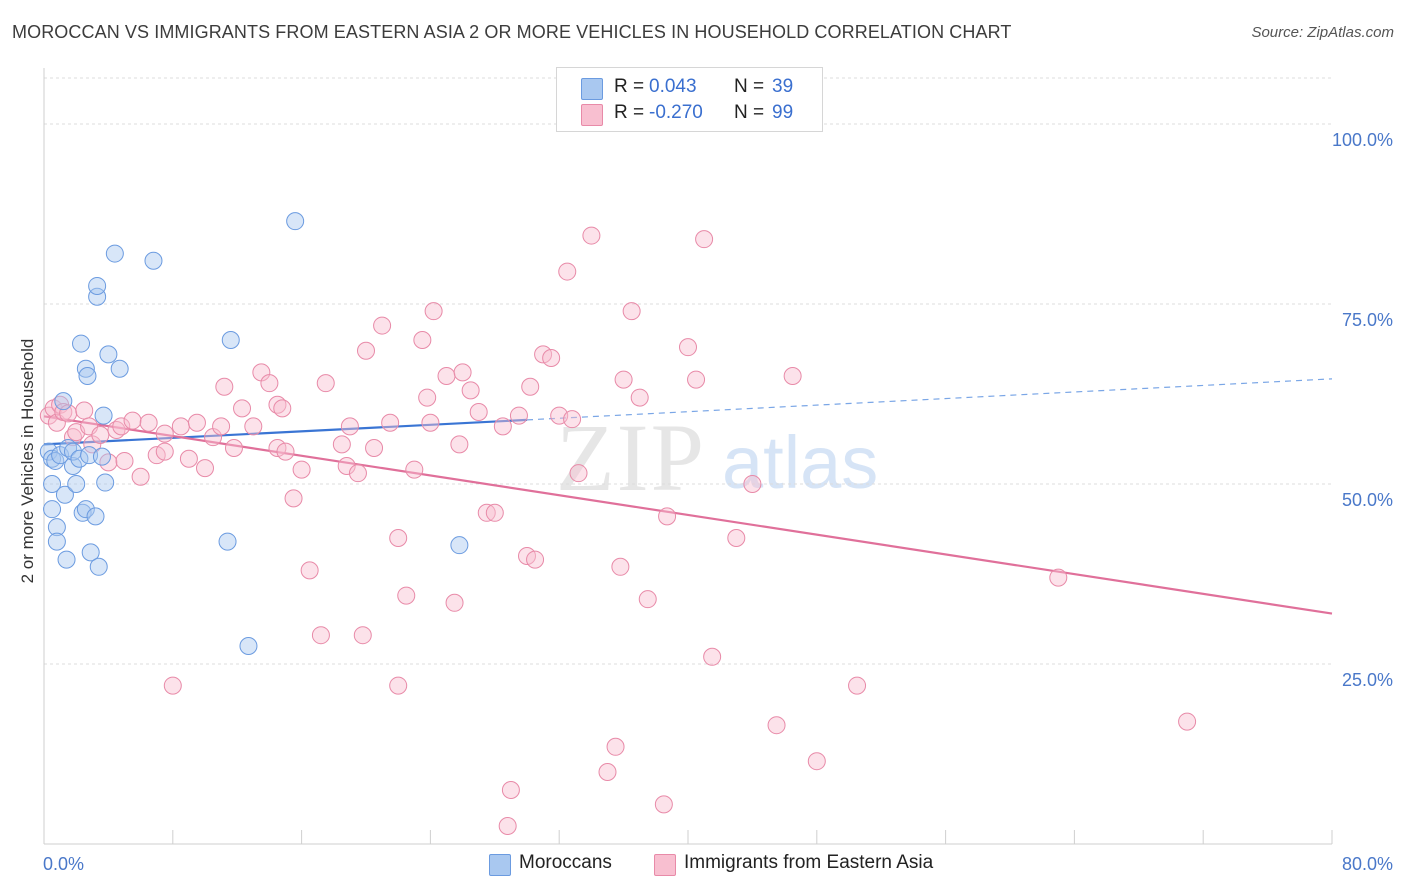 The height and width of the screenshot is (892, 1406). What do you see at coordinates (689, 99) in the screenshot?
I see `correlation-legend: R = 0.043 N = 39 R = -0.270 N = 99` at bounding box center [689, 99].